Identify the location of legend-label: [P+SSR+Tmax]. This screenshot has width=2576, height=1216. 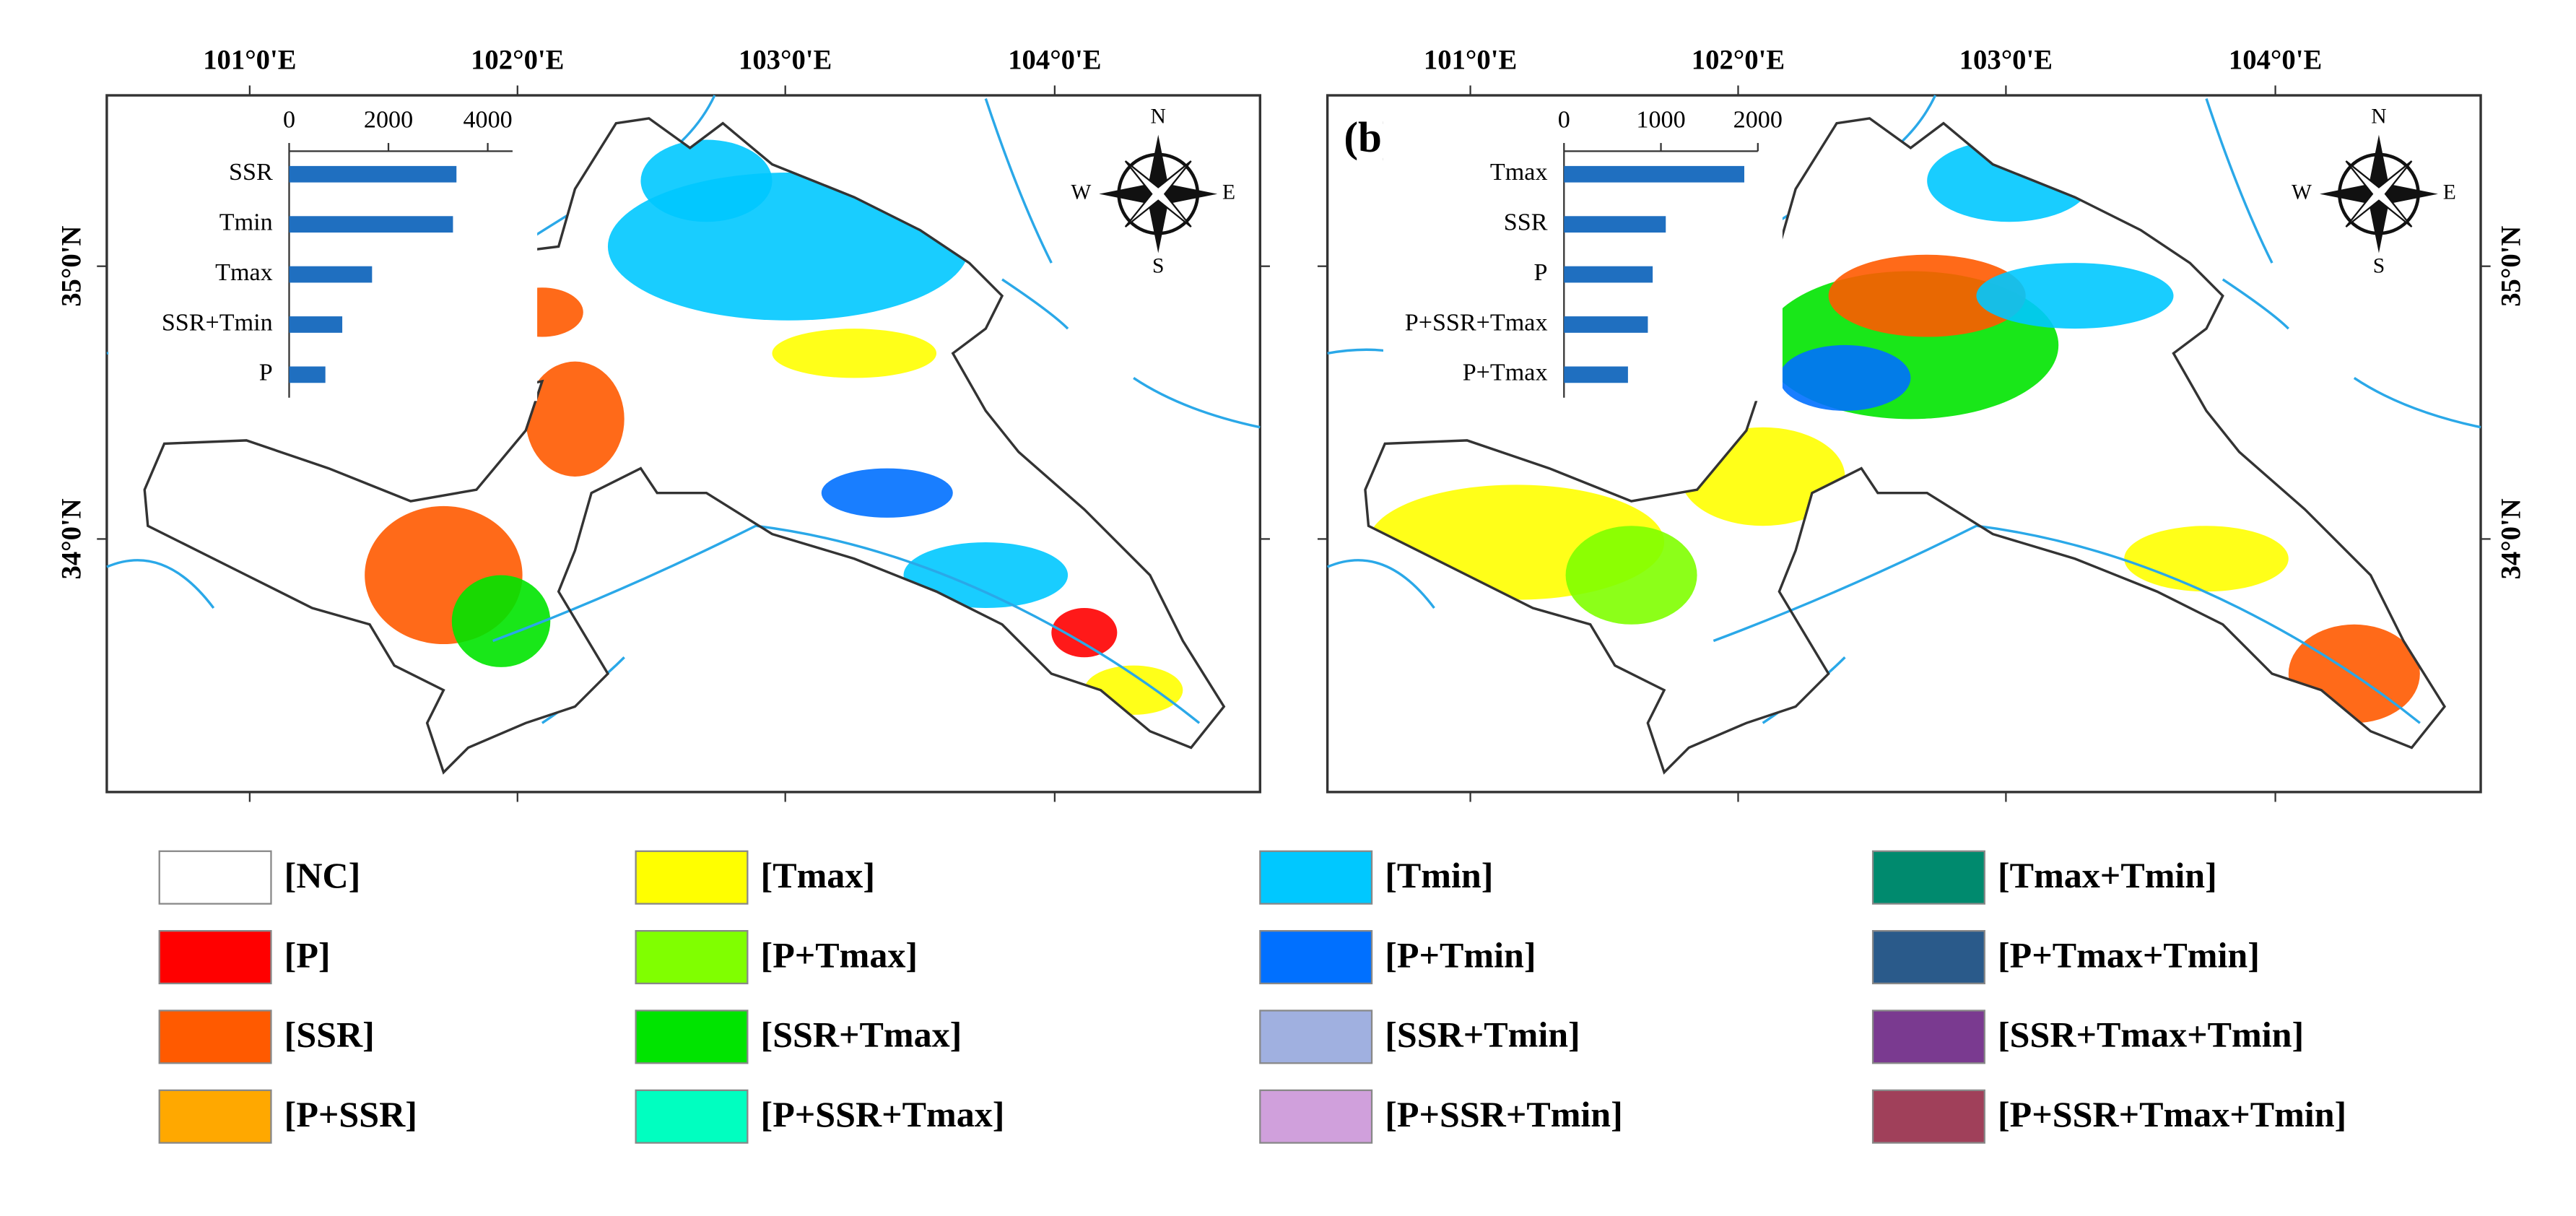
(883, 1114).